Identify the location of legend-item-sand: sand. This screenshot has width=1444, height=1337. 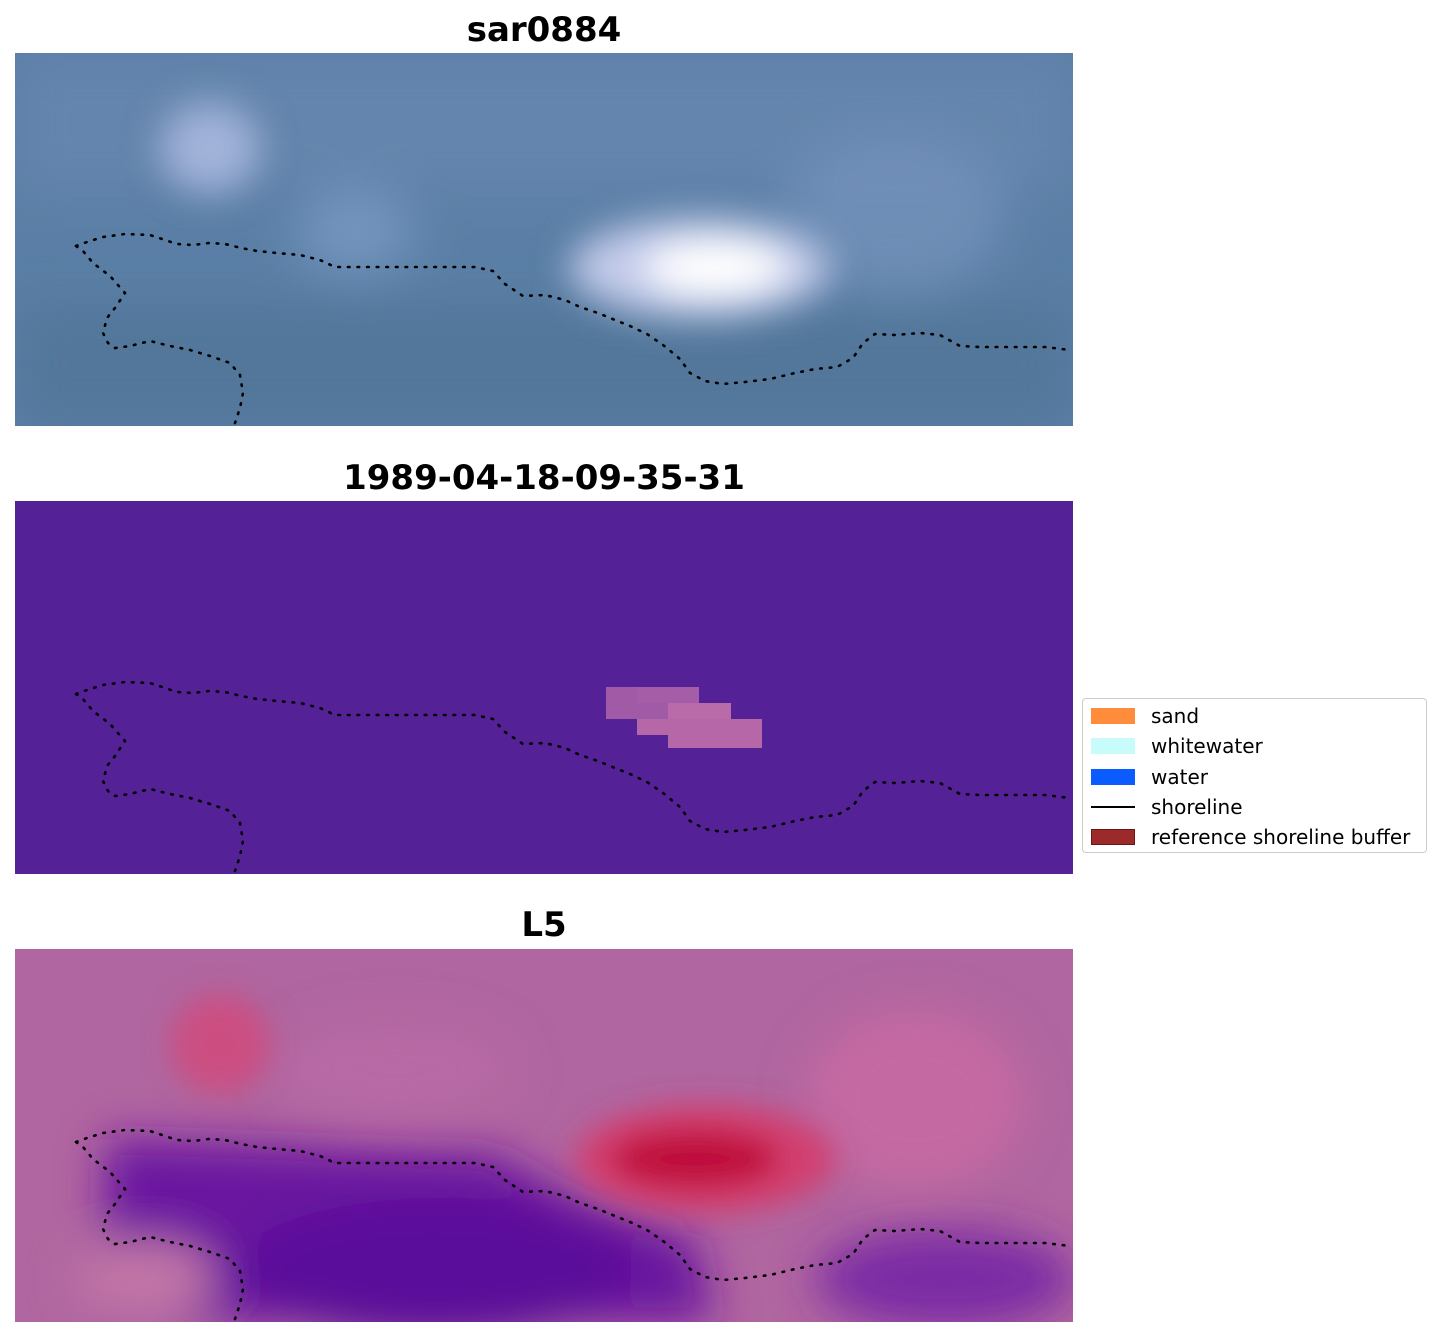
(1259, 716).